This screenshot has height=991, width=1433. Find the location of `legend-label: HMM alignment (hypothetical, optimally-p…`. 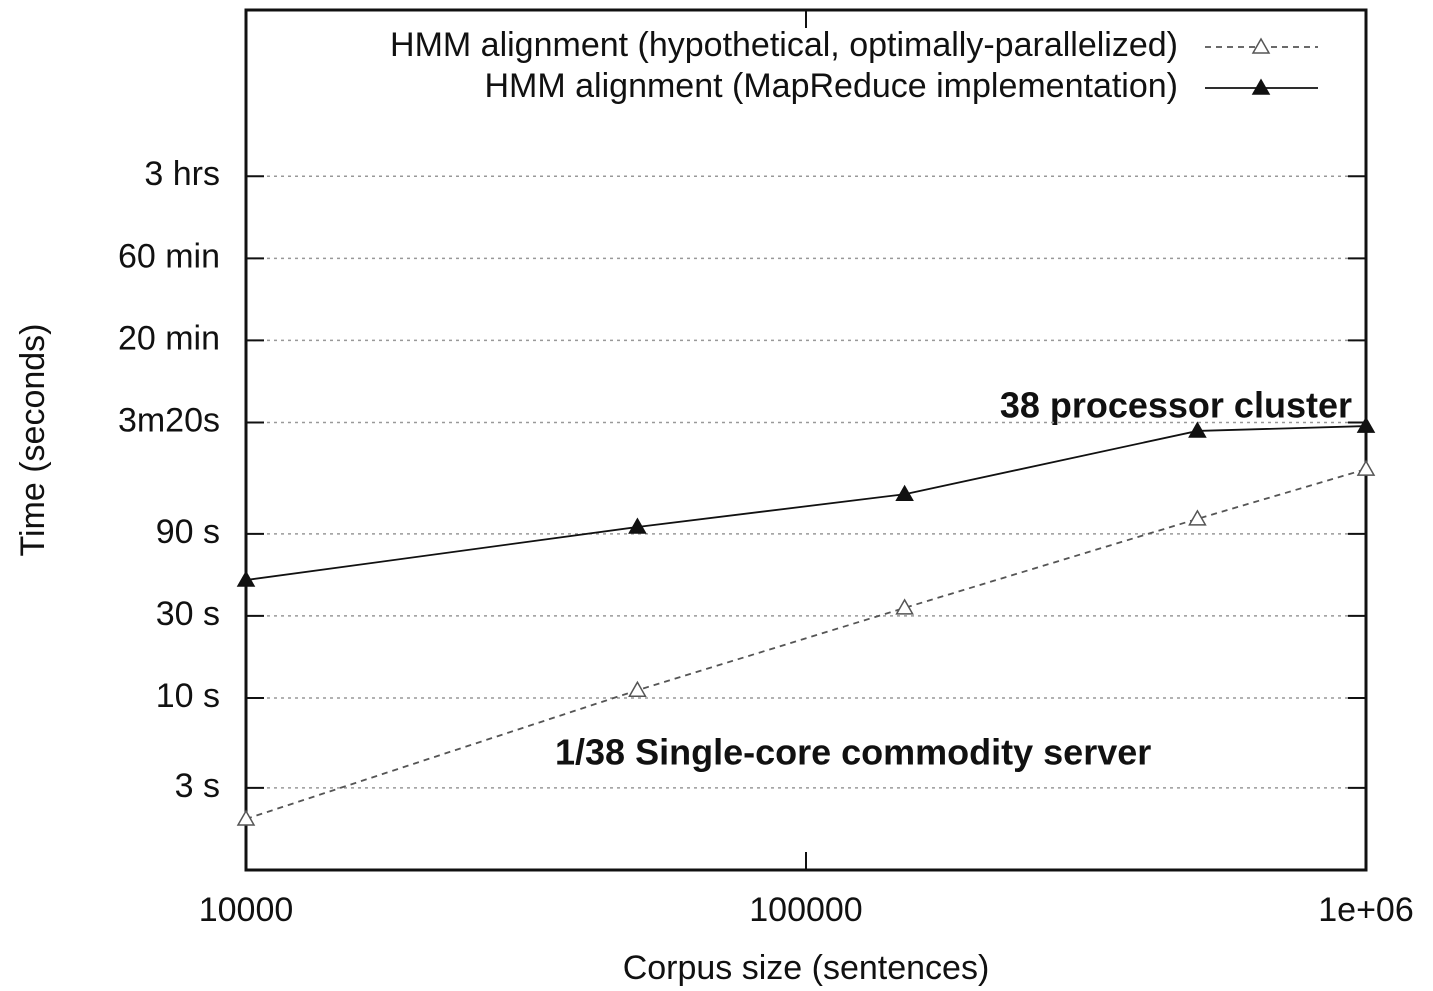

legend-label: HMM alignment (hypothetical, optimally-p… is located at coordinates (784, 45).